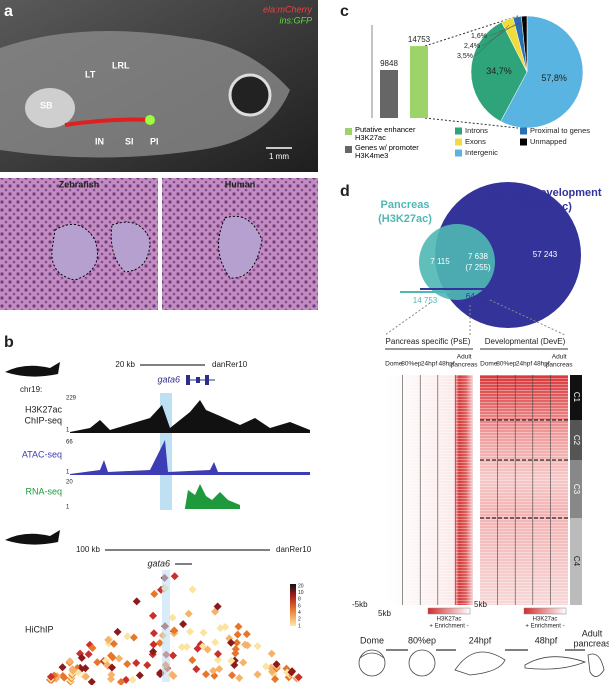 The height and width of the screenshot is (690, 609). Describe the element at coordinates (422, 640) in the screenshot. I see `stage-label: 80%ep` at that location.